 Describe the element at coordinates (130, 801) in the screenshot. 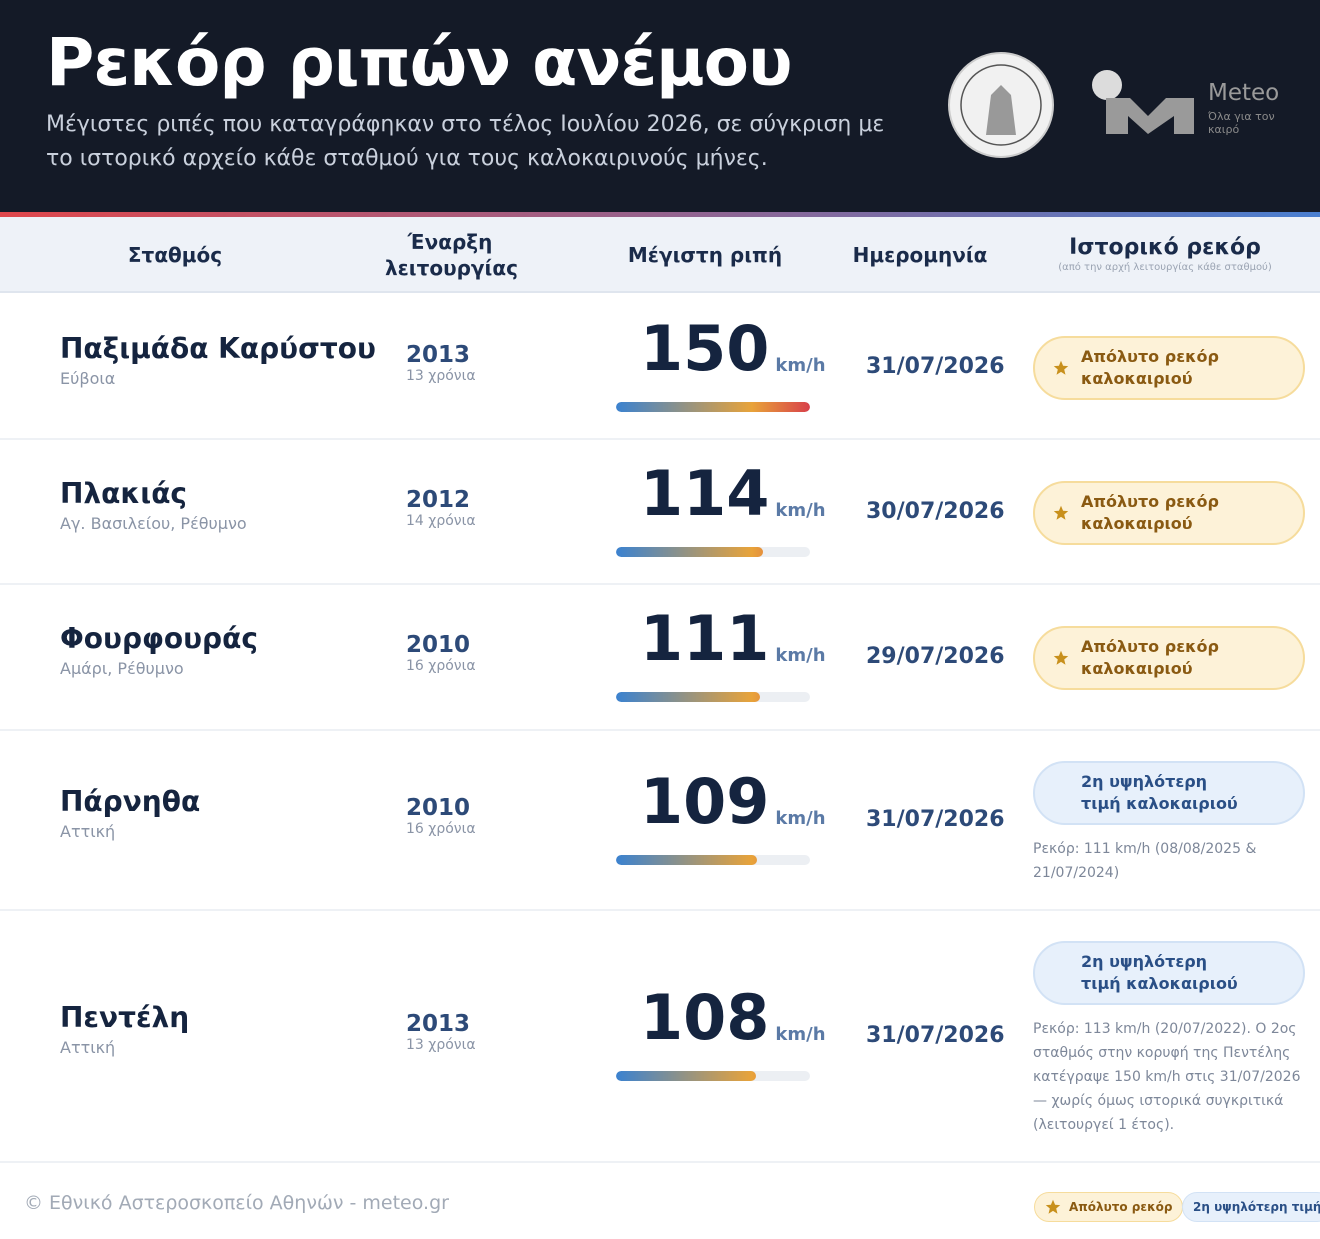

I see `station-name: Πάρνηθα` at that location.